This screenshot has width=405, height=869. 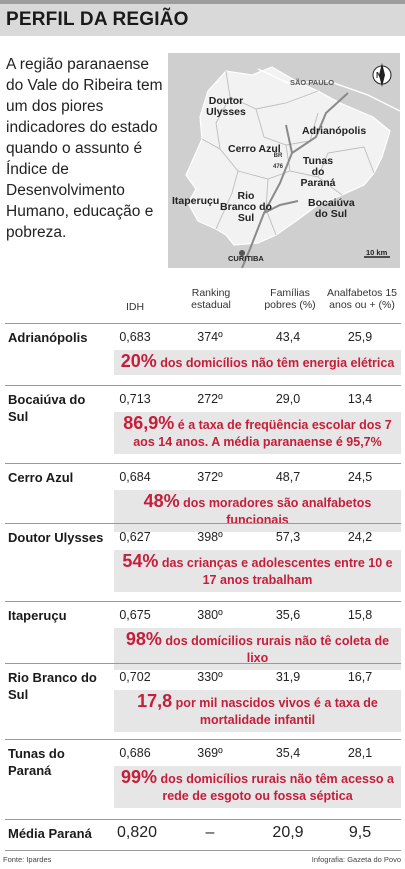 What do you see at coordinates (328, 90) in the screenshot?
I see `state-border` at bounding box center [328, 90].